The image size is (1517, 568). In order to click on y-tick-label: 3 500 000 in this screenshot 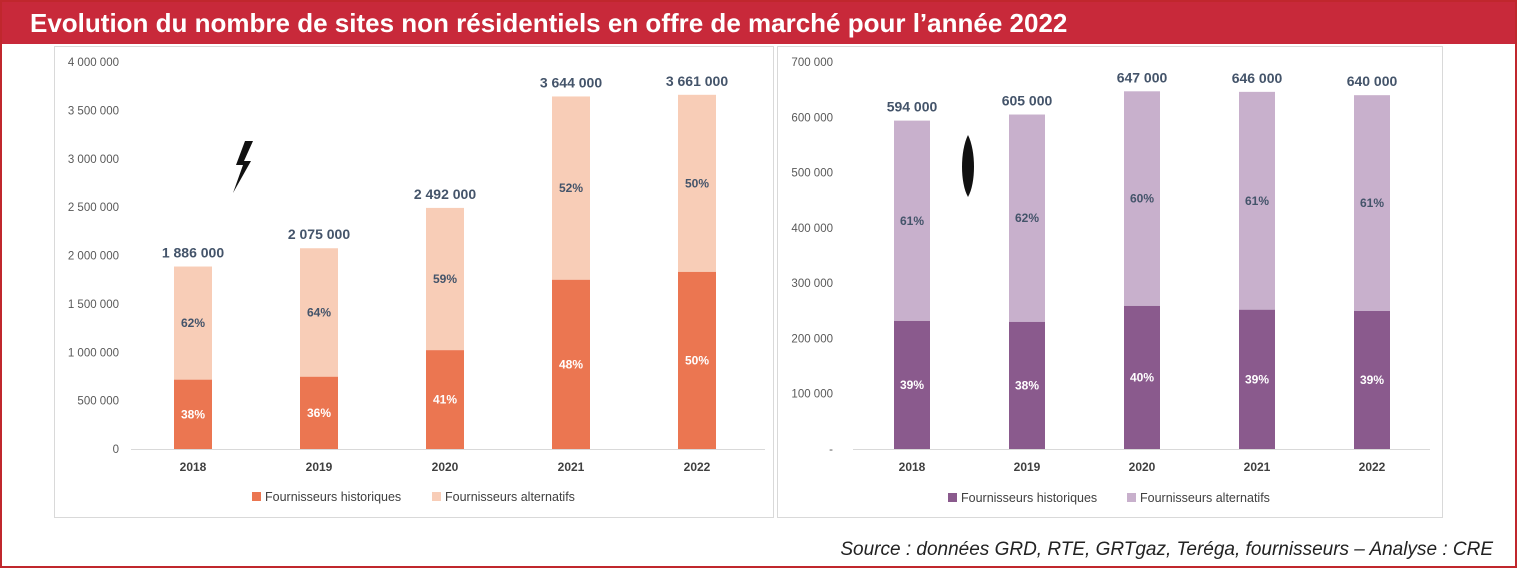, I will do `click(93, 111)`.